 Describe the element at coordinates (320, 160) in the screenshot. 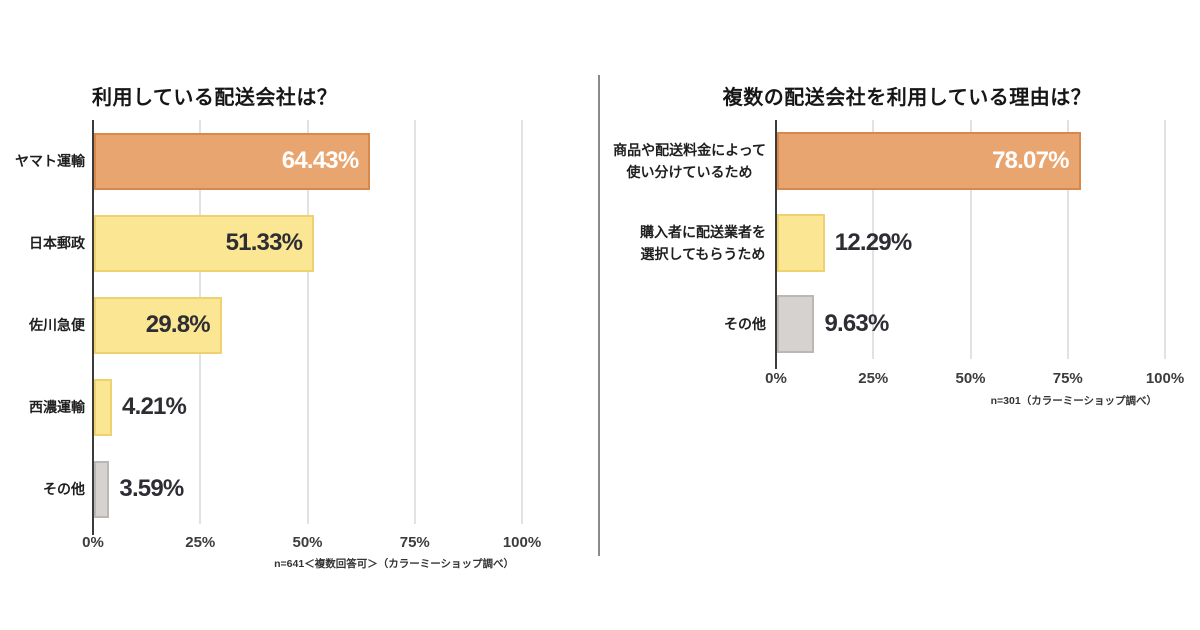

I see `bar-value-label inside: 64.43%` at that location.